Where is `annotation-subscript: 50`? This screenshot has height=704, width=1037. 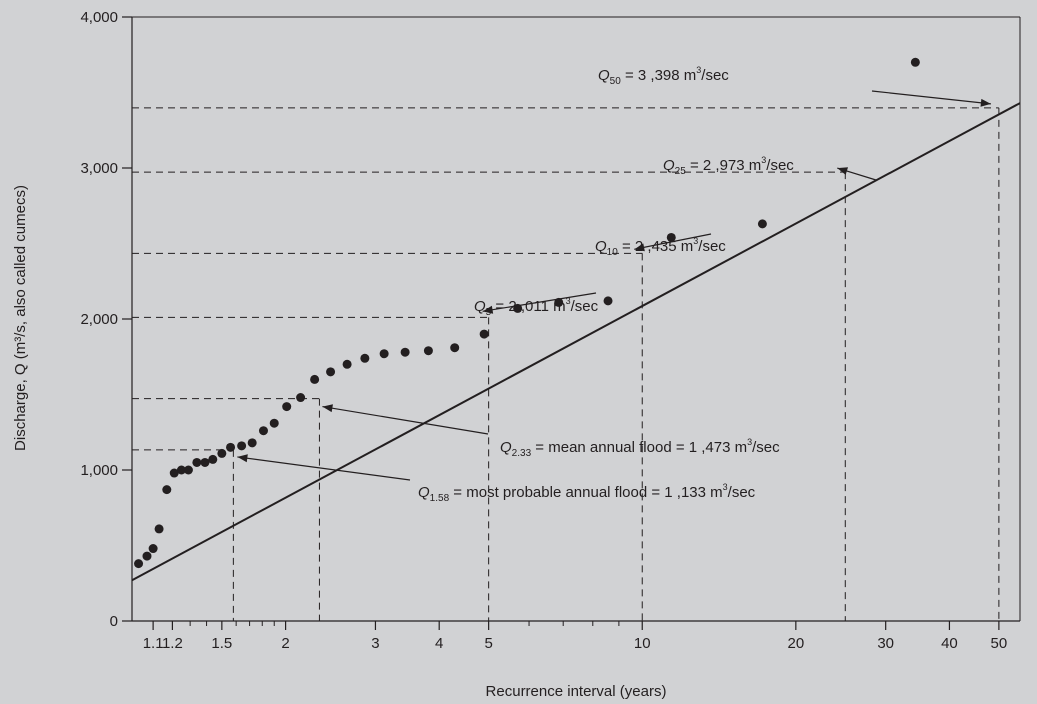
annotation-subscript: 50 is located at coordinates (616, 81).